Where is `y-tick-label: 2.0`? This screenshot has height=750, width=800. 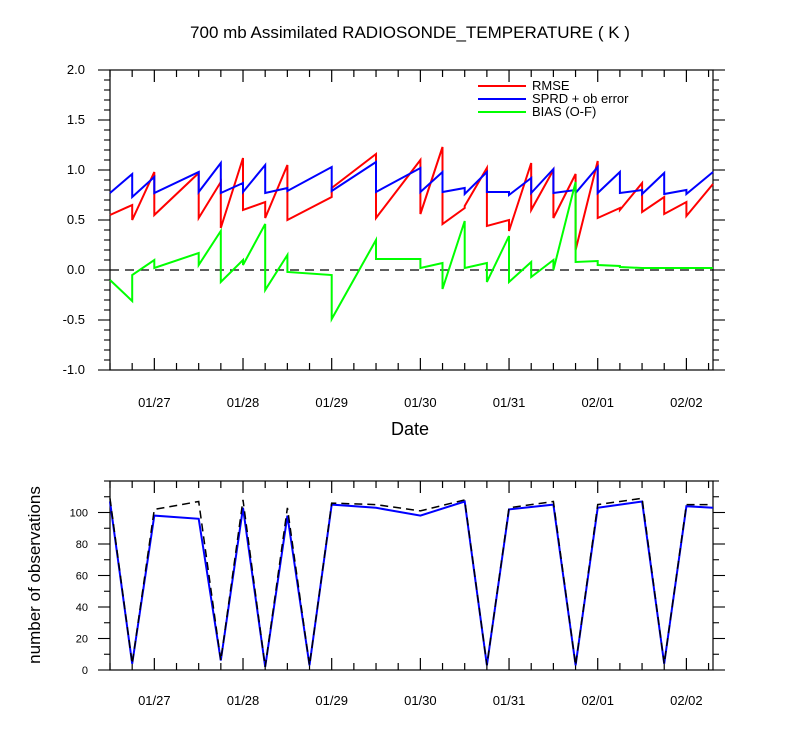
y-tick-label: 2.0 is located at coordinates (76, 69).